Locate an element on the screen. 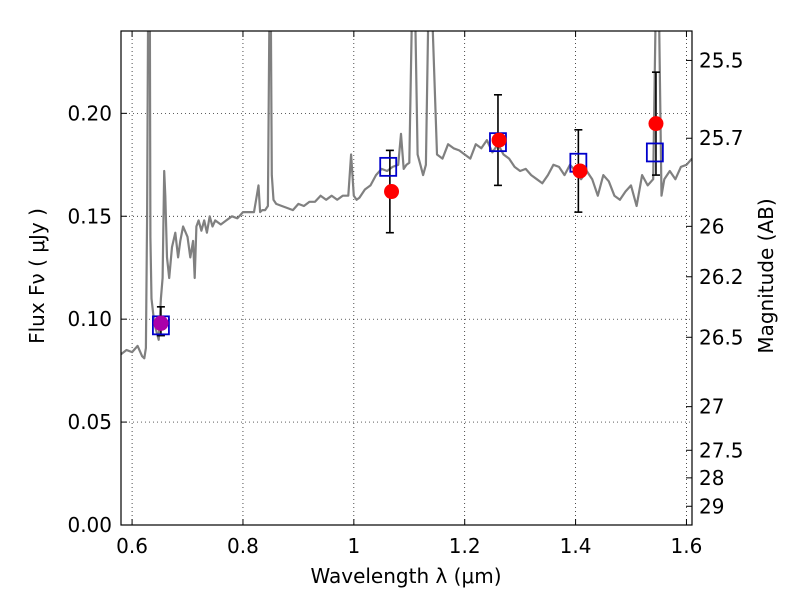 The image size is (800, 600). y2-tick-label: 26.5 is located at coordinates (721, 337).